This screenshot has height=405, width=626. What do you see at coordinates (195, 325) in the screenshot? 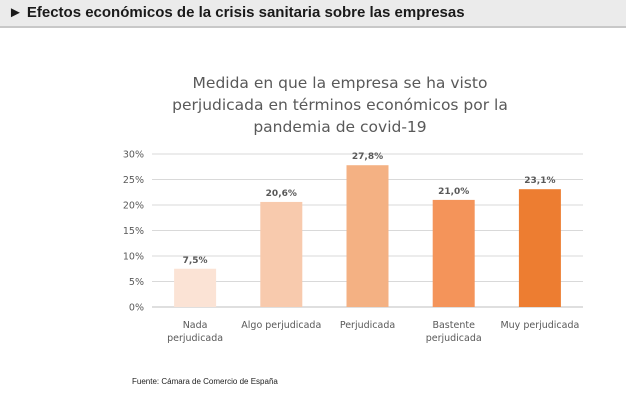
I see `category-label: Nada` at bounding box center [195, 325].